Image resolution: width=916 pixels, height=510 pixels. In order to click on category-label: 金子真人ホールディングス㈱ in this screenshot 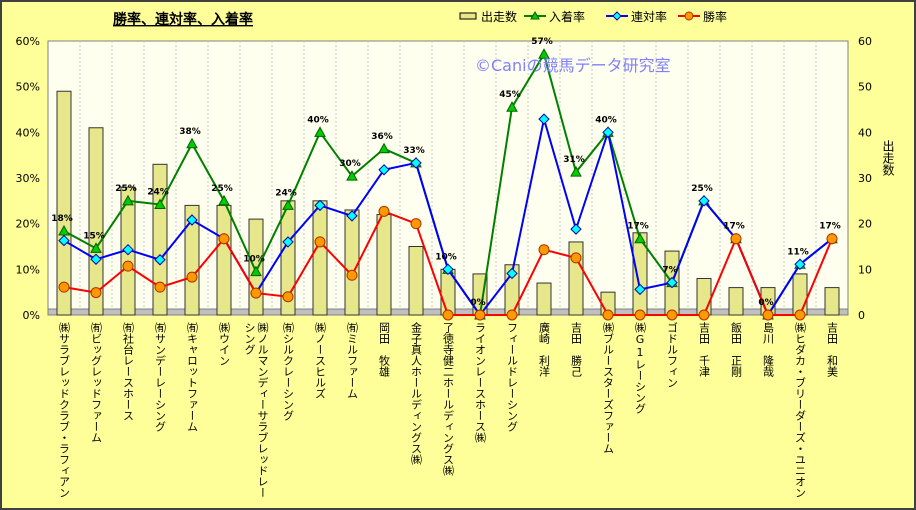, I will do `click(416, 393)`.